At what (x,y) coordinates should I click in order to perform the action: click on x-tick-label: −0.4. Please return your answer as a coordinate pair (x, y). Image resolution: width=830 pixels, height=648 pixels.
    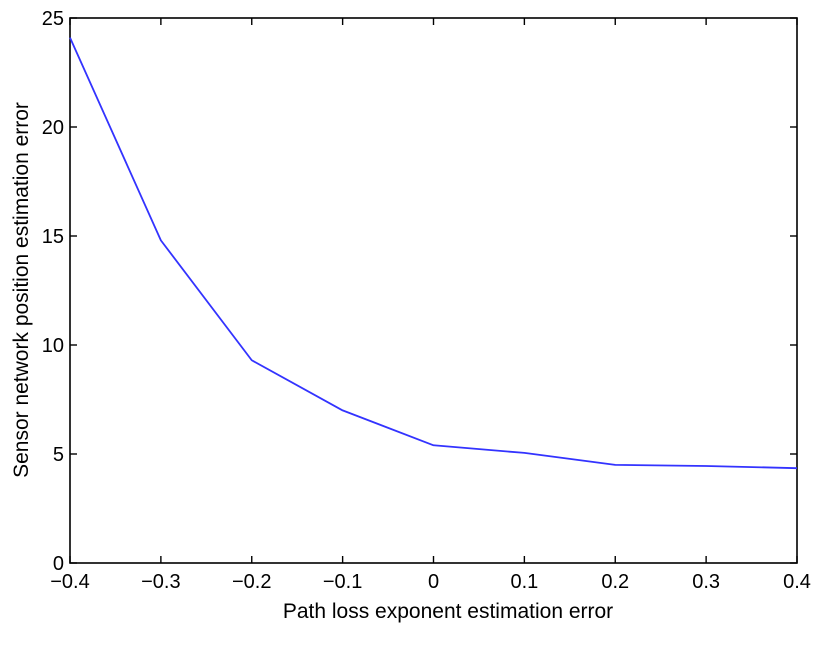
    Looking at the image, I should click on (69, 582).